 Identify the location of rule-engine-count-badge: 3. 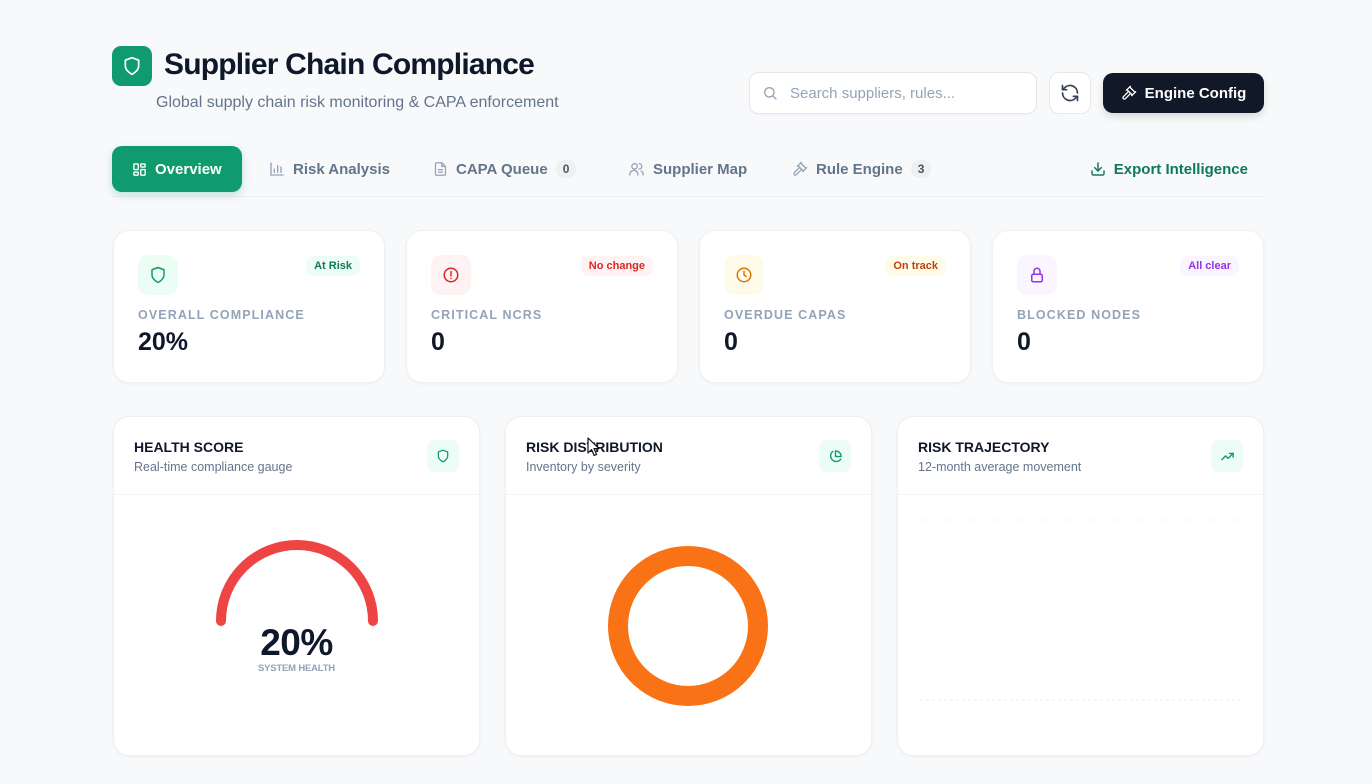
(921, 169).